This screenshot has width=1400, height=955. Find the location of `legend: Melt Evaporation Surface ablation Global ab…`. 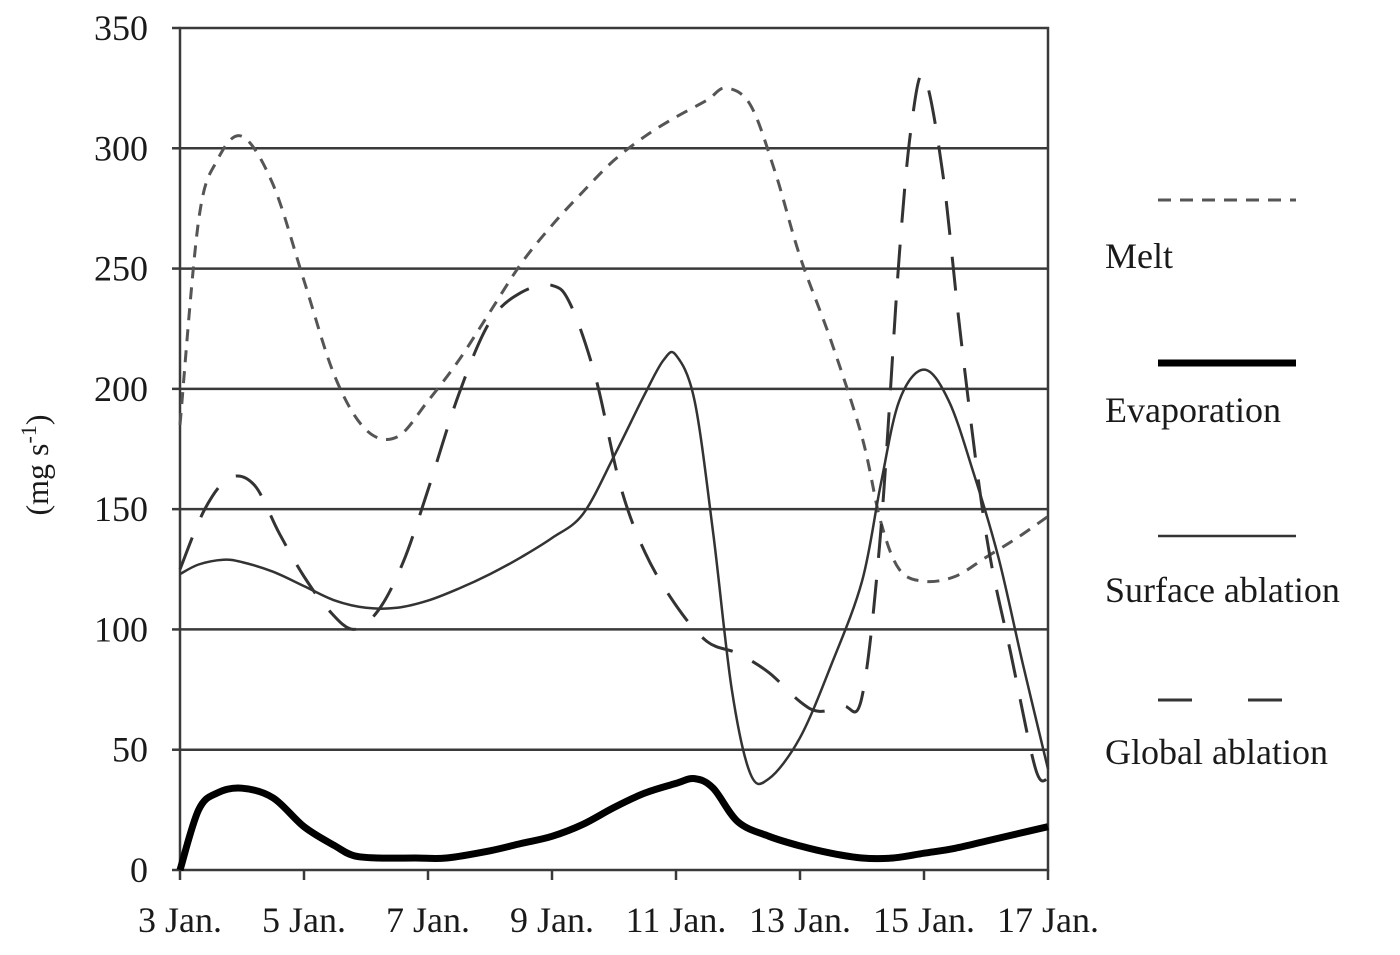

legend: Melt Evaporation Surface ablation Global ab… is located at coordinates (1222, 485).